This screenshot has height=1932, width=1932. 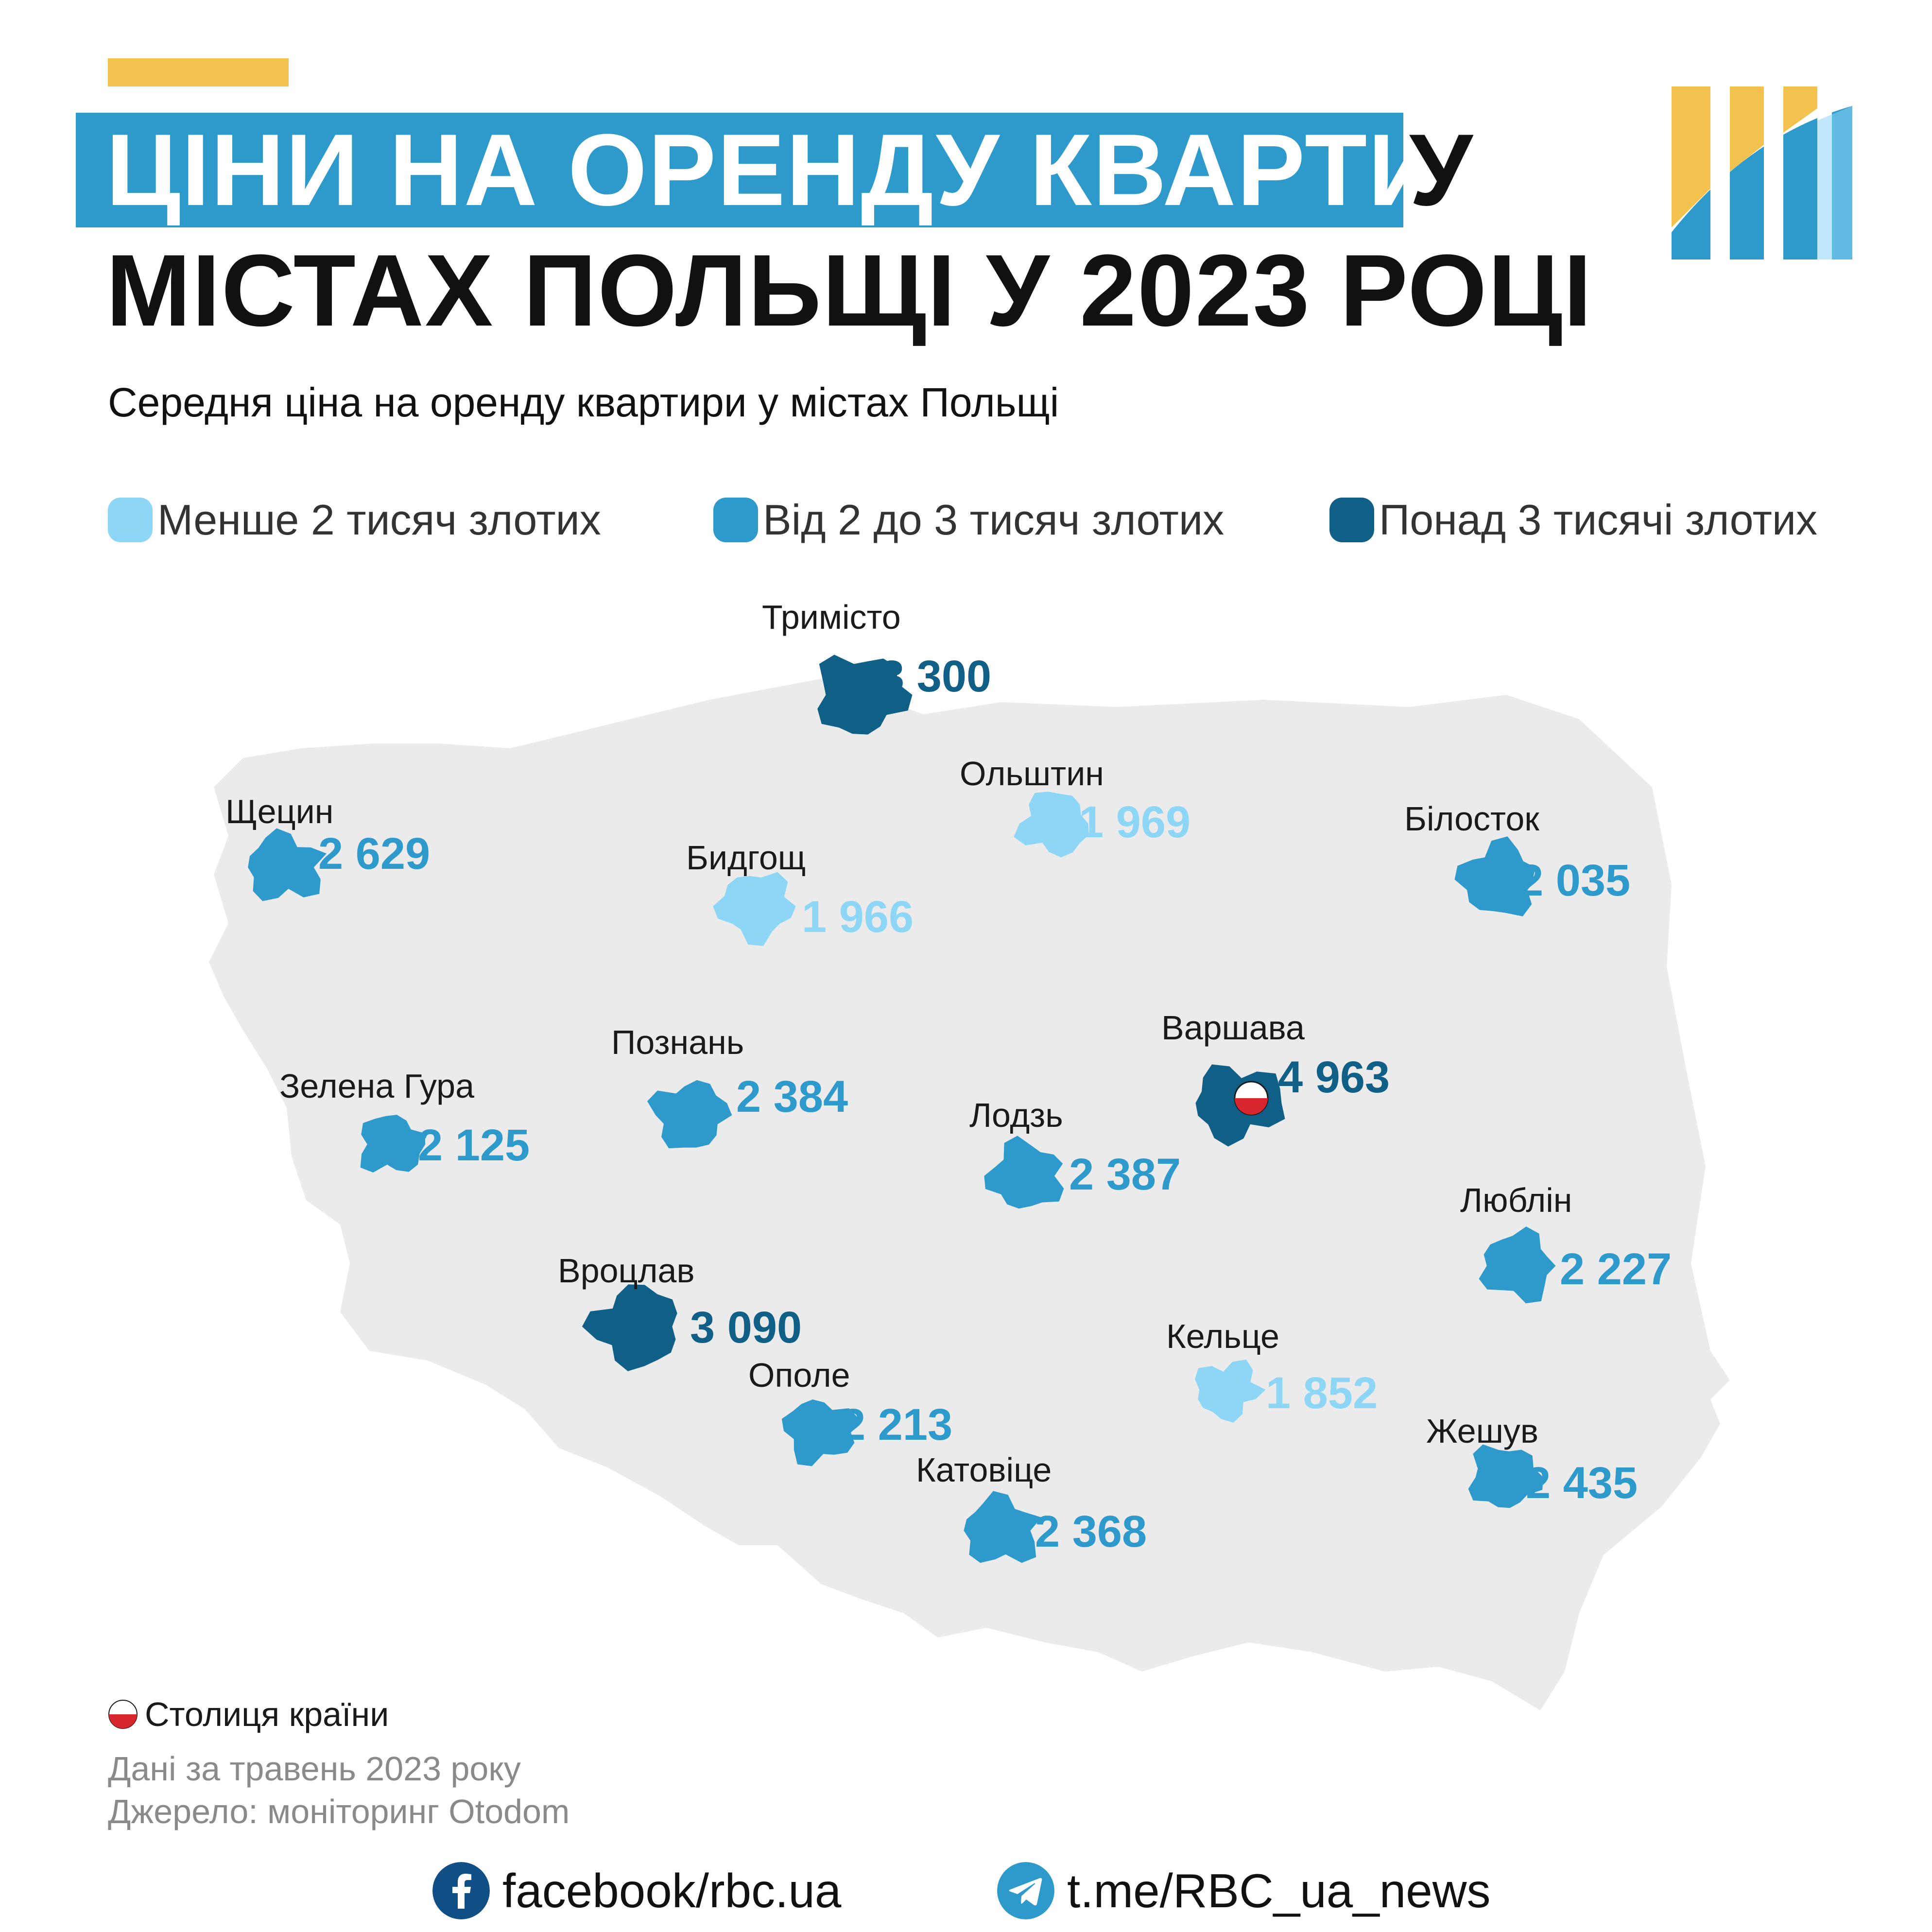 I want to click on city-4-price: 1 966, so click(x=858, y=917).